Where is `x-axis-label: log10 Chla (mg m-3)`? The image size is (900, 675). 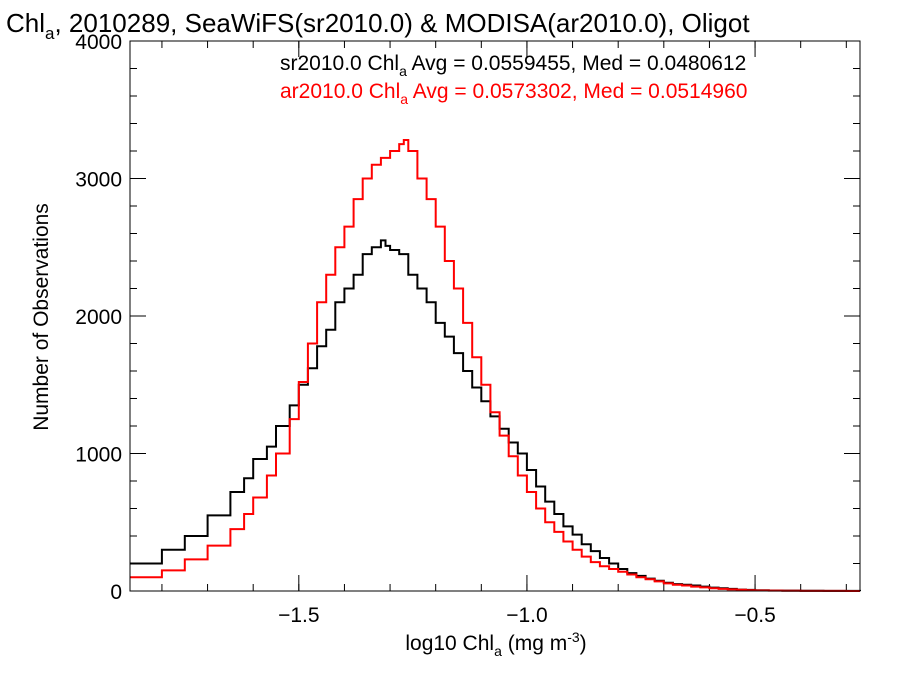 x-axis-label: log10 Chla (mg m-3) is located at coordinates (495, 644).